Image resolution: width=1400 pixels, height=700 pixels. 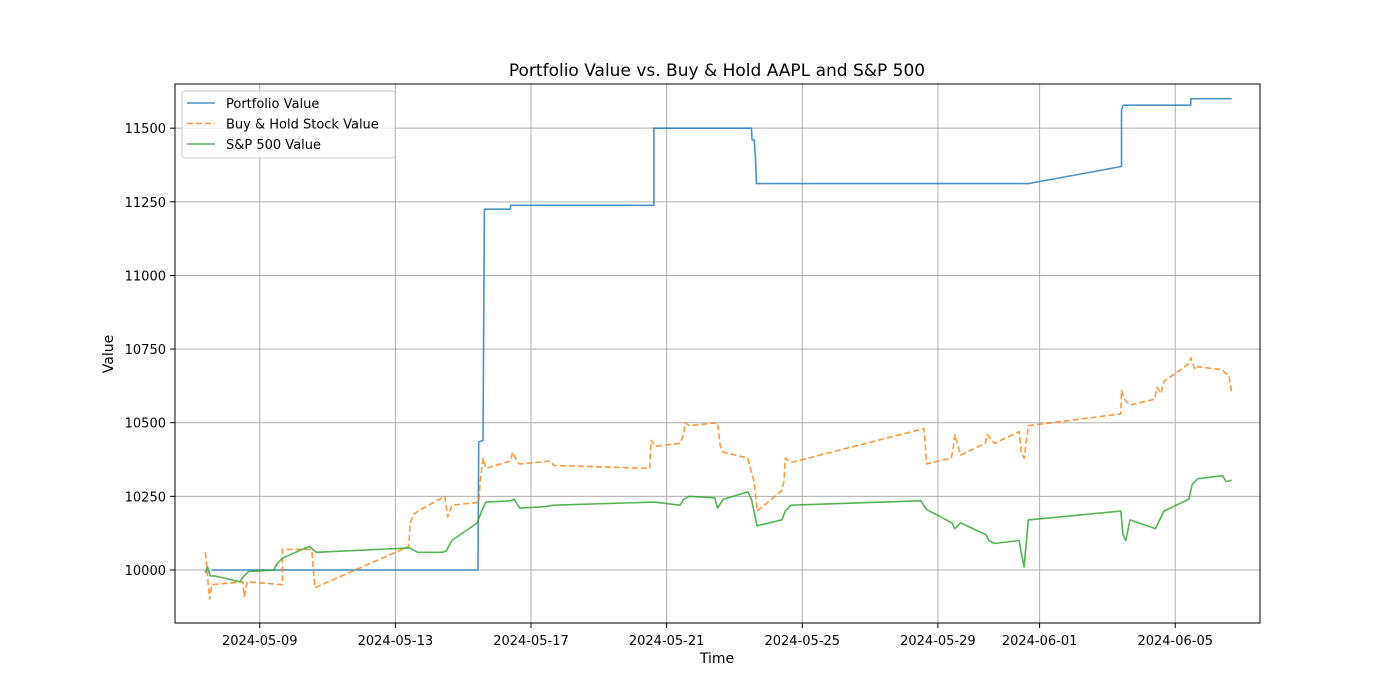 I want to click on series-line-s-p-500-value, so click(x=718, y=528).